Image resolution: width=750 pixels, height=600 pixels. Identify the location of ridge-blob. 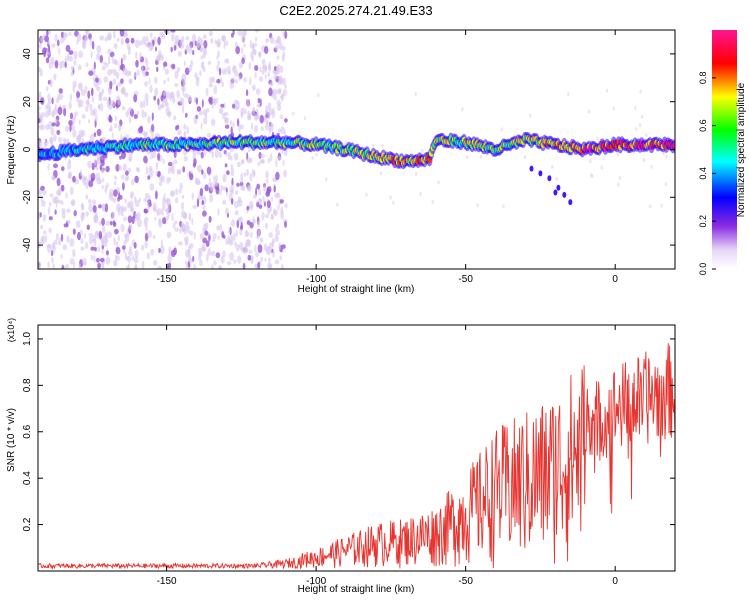
(549, 178).